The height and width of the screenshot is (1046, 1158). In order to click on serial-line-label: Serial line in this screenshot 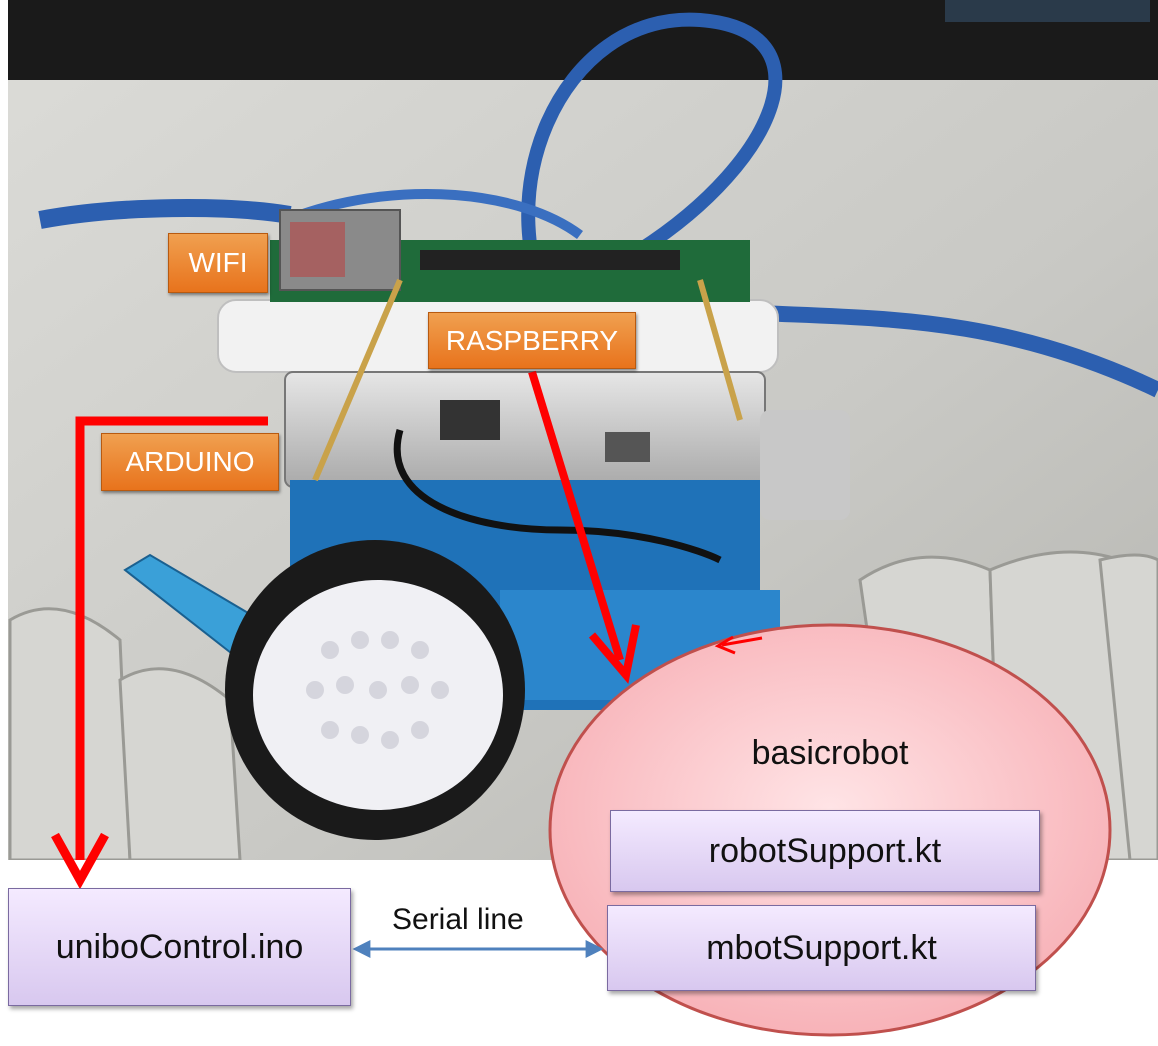, I will do `click(458, 919)`.